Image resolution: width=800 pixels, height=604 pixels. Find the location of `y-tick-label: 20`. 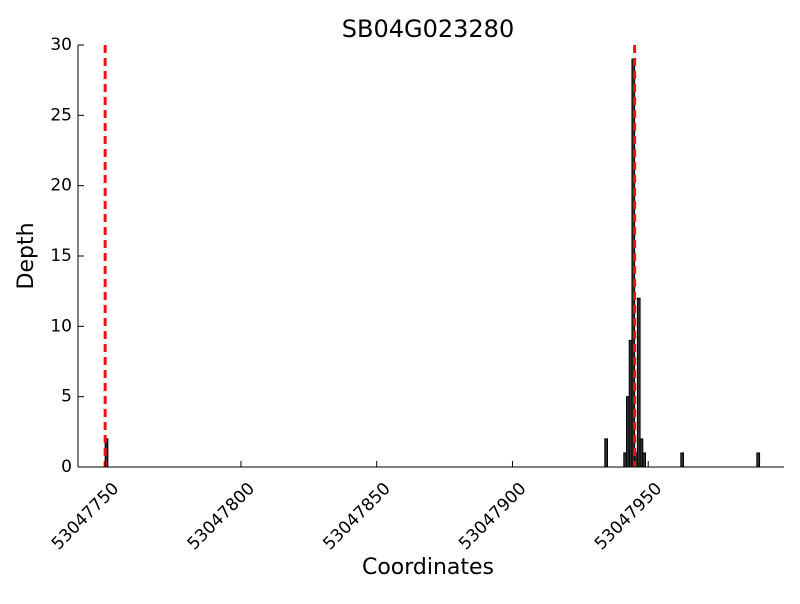

y-tick-label: 20 is located at coordinates (61, 186).